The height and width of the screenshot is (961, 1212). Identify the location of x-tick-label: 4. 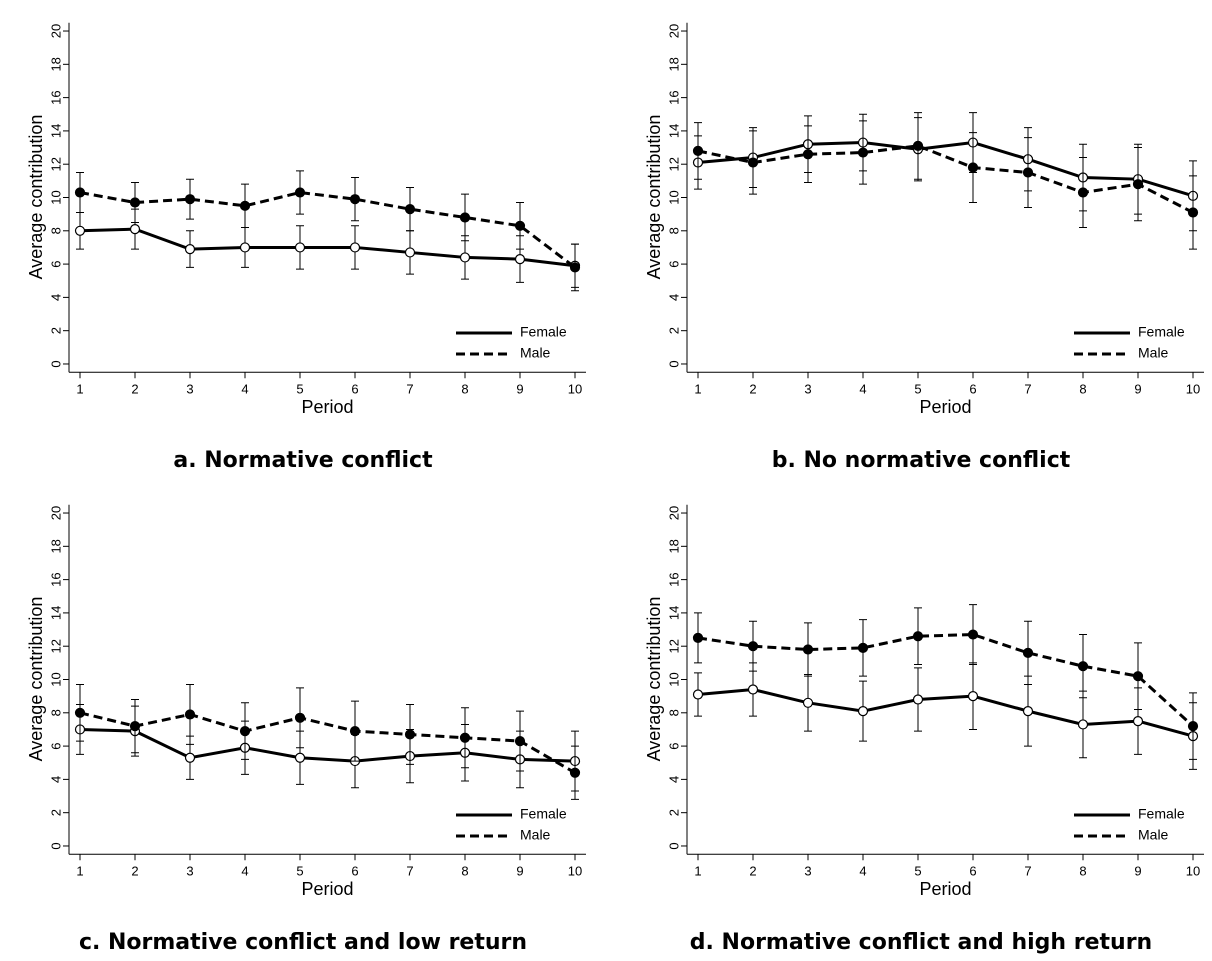
(244, 389).